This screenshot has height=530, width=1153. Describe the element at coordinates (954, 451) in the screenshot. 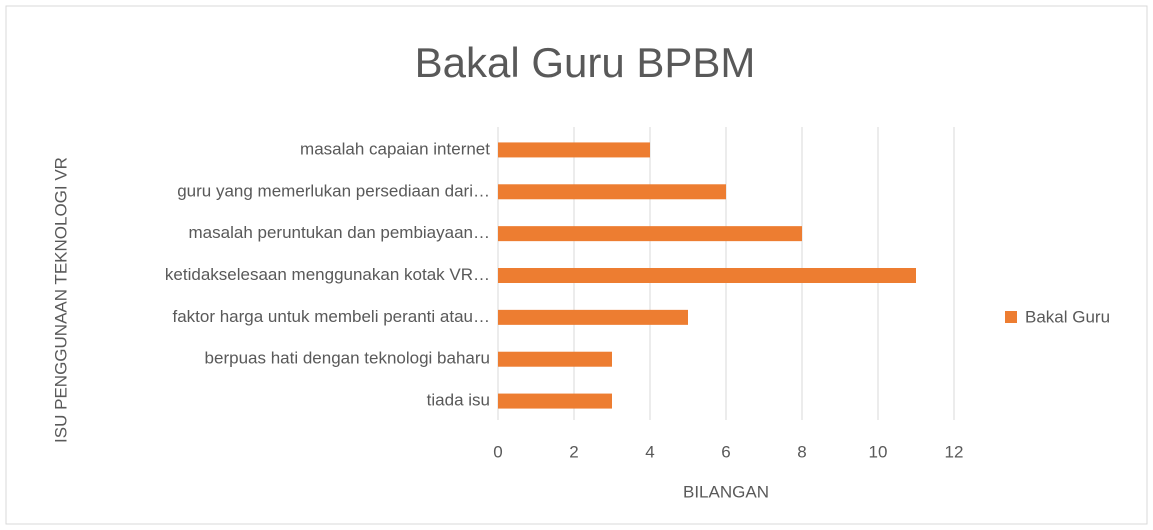

I see `x-tick-label: 12` at that location.